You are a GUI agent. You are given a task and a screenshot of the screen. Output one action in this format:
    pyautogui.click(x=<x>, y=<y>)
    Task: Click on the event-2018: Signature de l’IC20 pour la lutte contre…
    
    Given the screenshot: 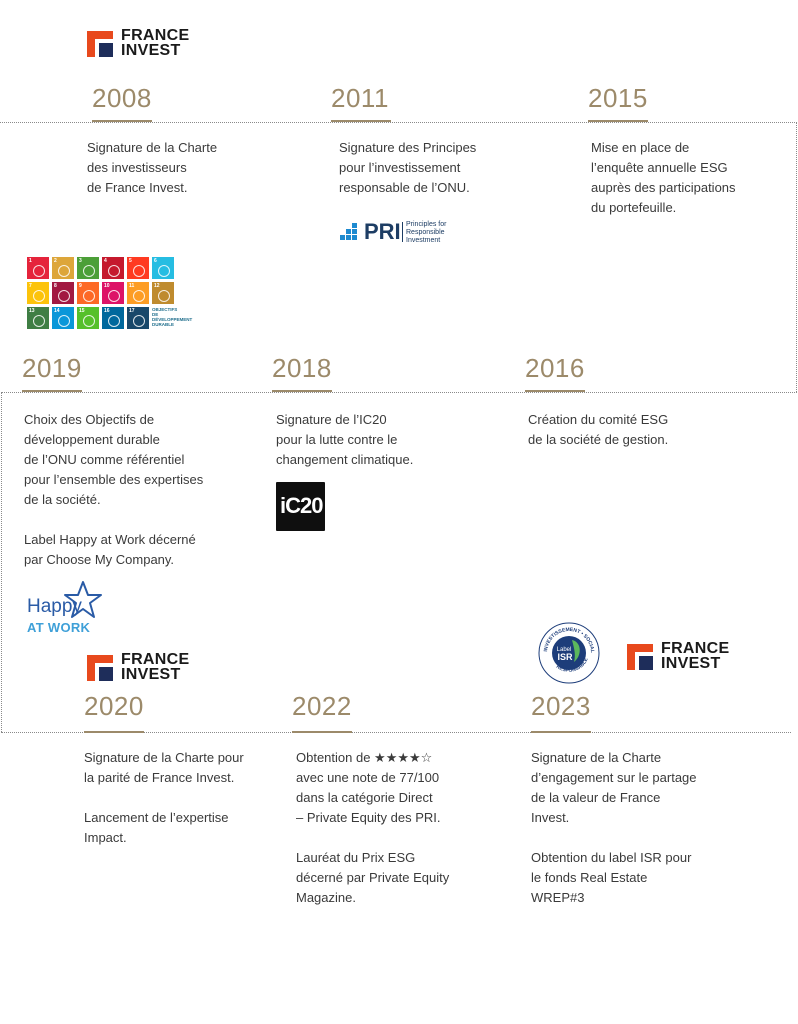 What is the action you would take?
    pyautogui.click(x=345, y=439)
    